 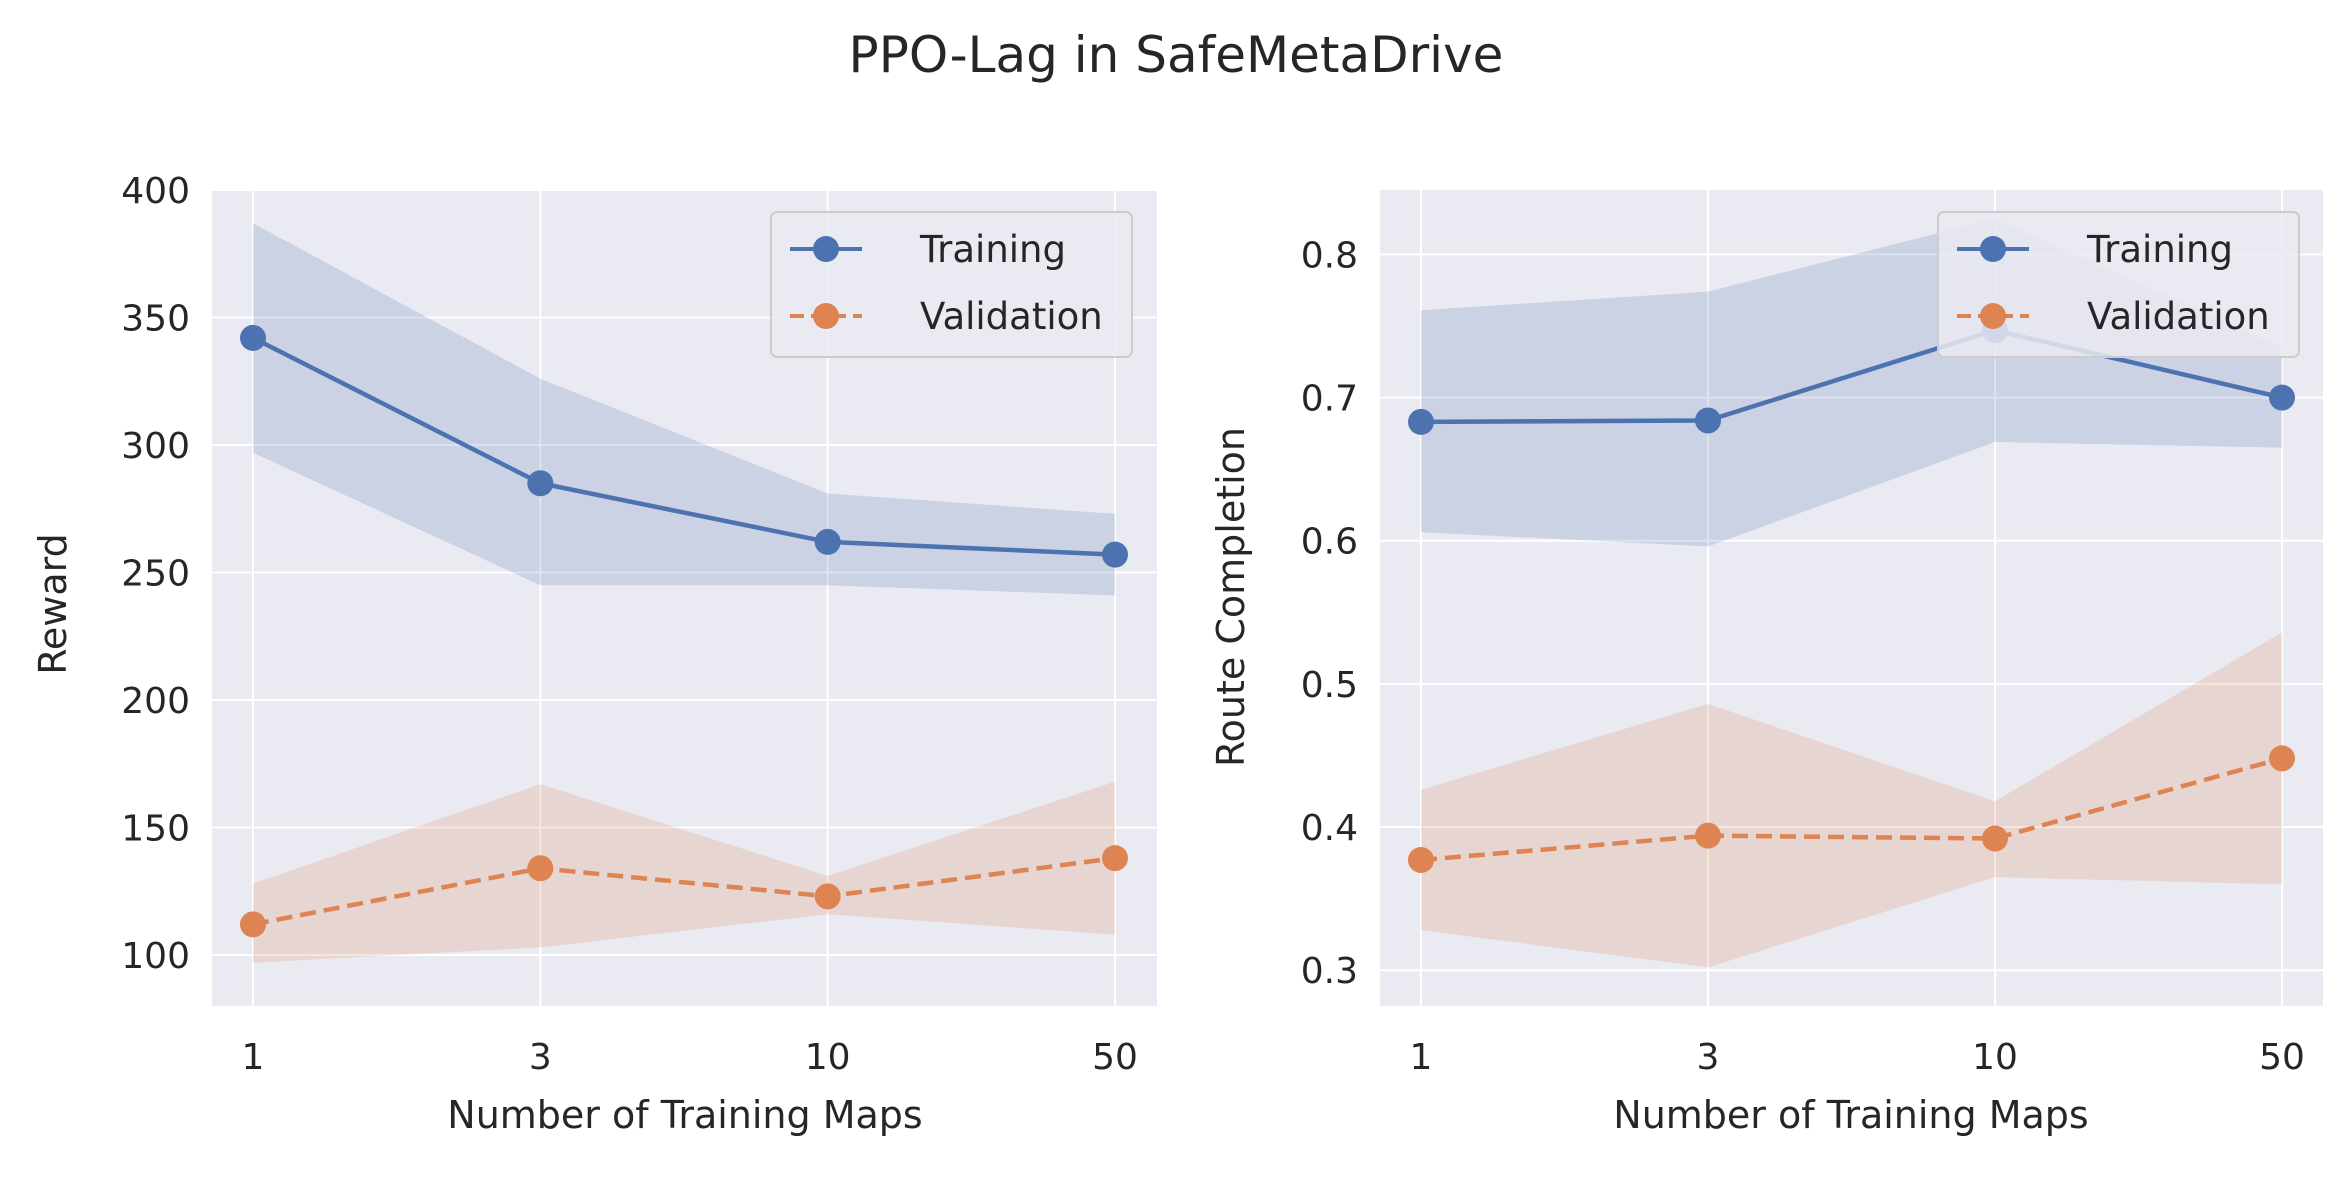 I want to click on reward-x-tick-labels: 1 3 10 50, so click(x=690, y=1057).